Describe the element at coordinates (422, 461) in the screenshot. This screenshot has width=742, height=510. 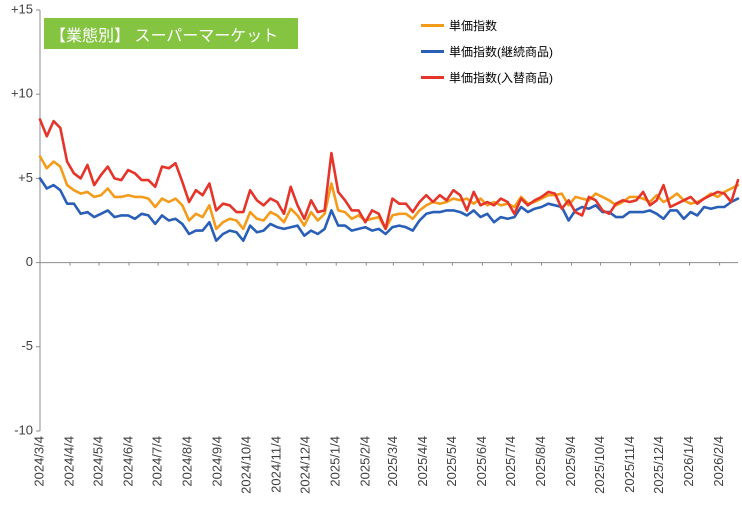
I see `x-tick-label: 2025/4/4` at that location.